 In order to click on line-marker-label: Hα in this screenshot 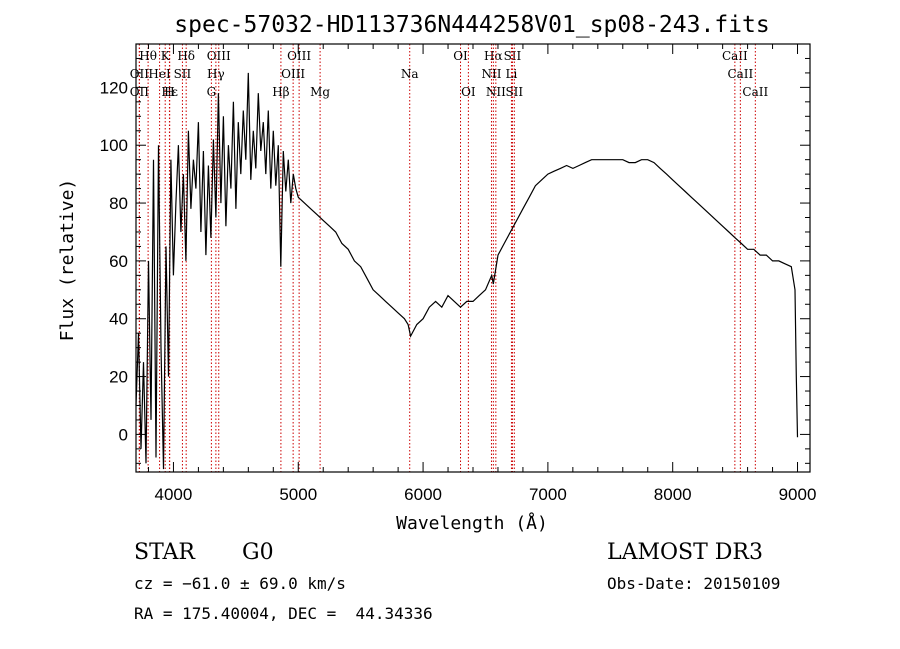, I will do `click(493, 56)`.